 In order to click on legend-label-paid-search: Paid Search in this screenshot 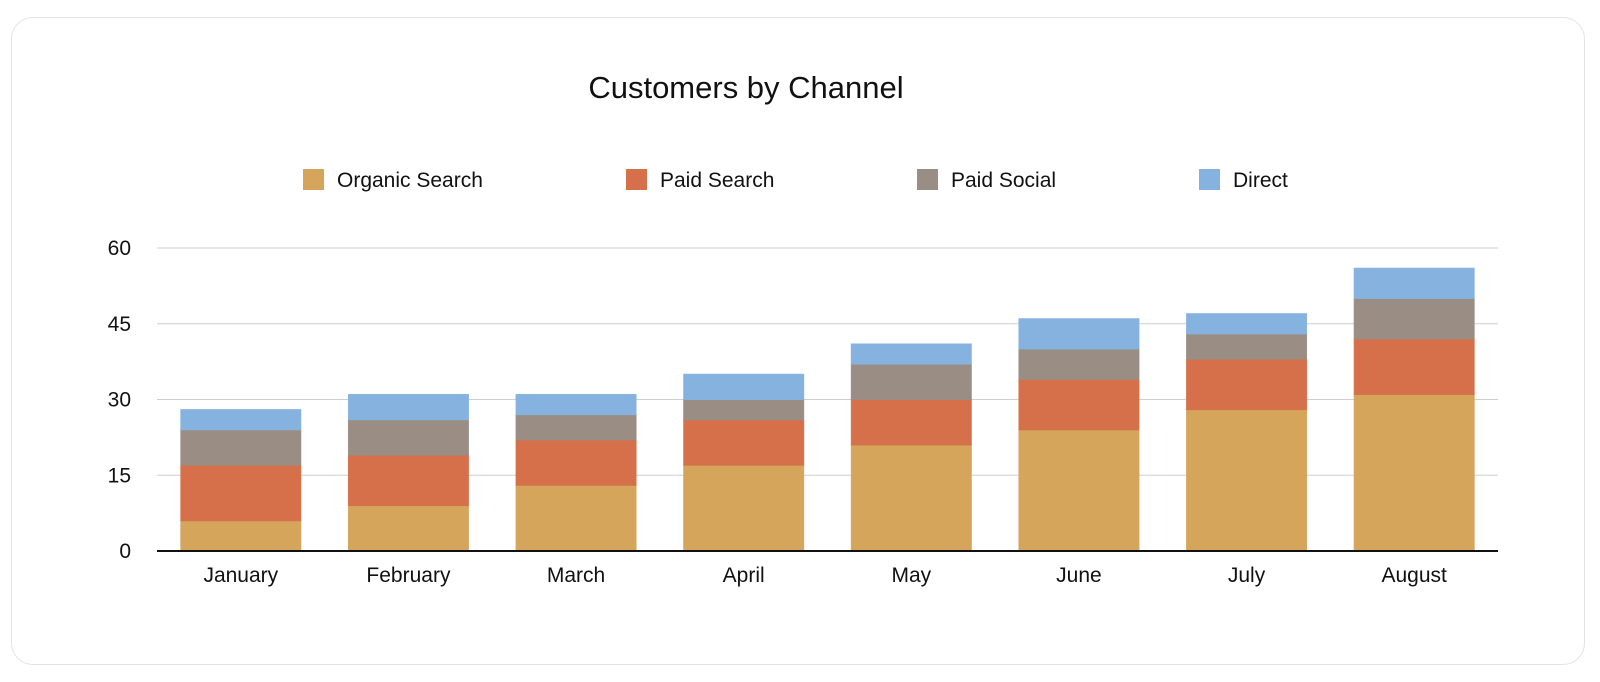, I will do `click(717, 180)`.